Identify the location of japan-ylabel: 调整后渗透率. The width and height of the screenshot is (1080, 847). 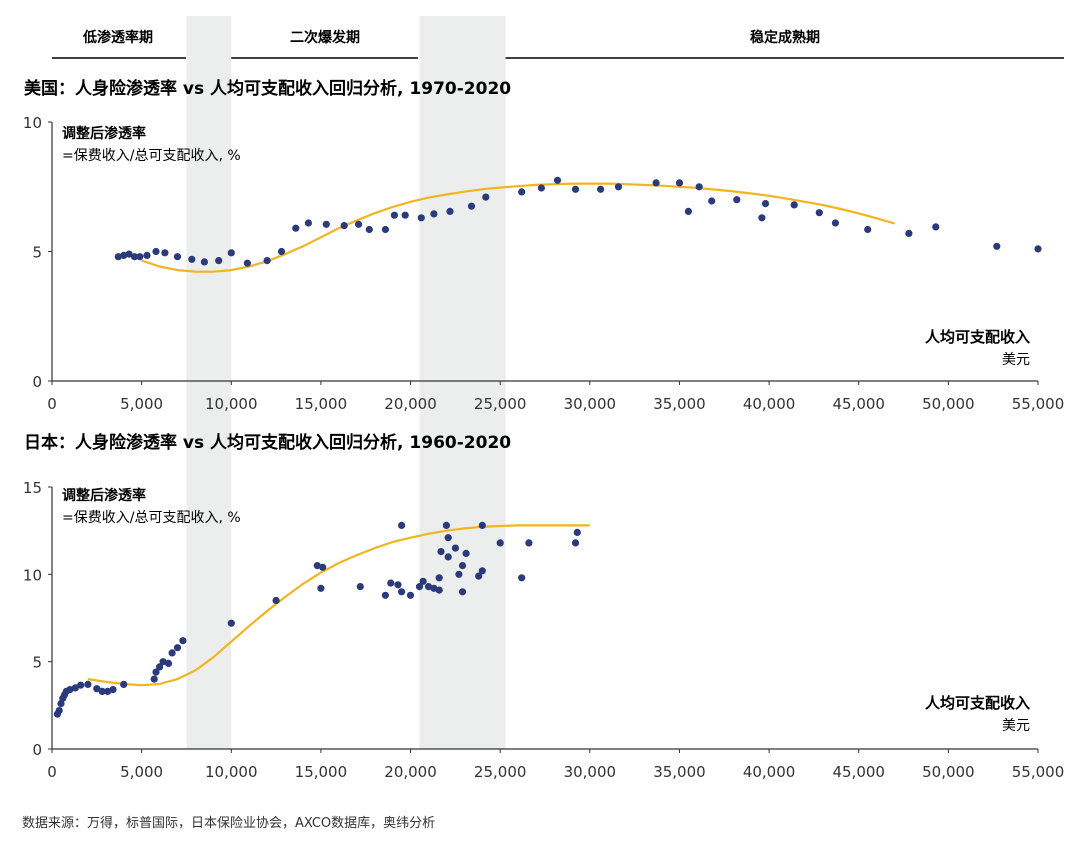
(104, 495).